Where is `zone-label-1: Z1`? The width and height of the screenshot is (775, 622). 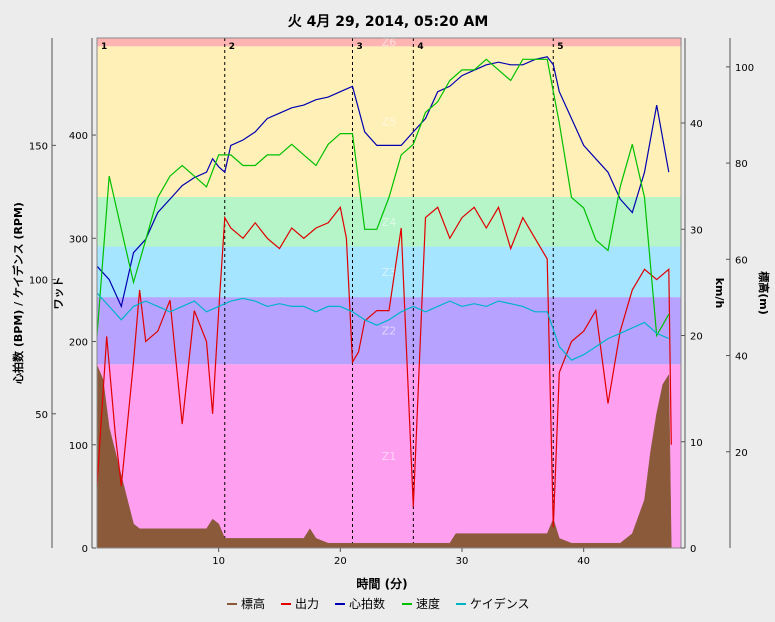
zone-label-1: Z1 is located at coordinates (389, 456).